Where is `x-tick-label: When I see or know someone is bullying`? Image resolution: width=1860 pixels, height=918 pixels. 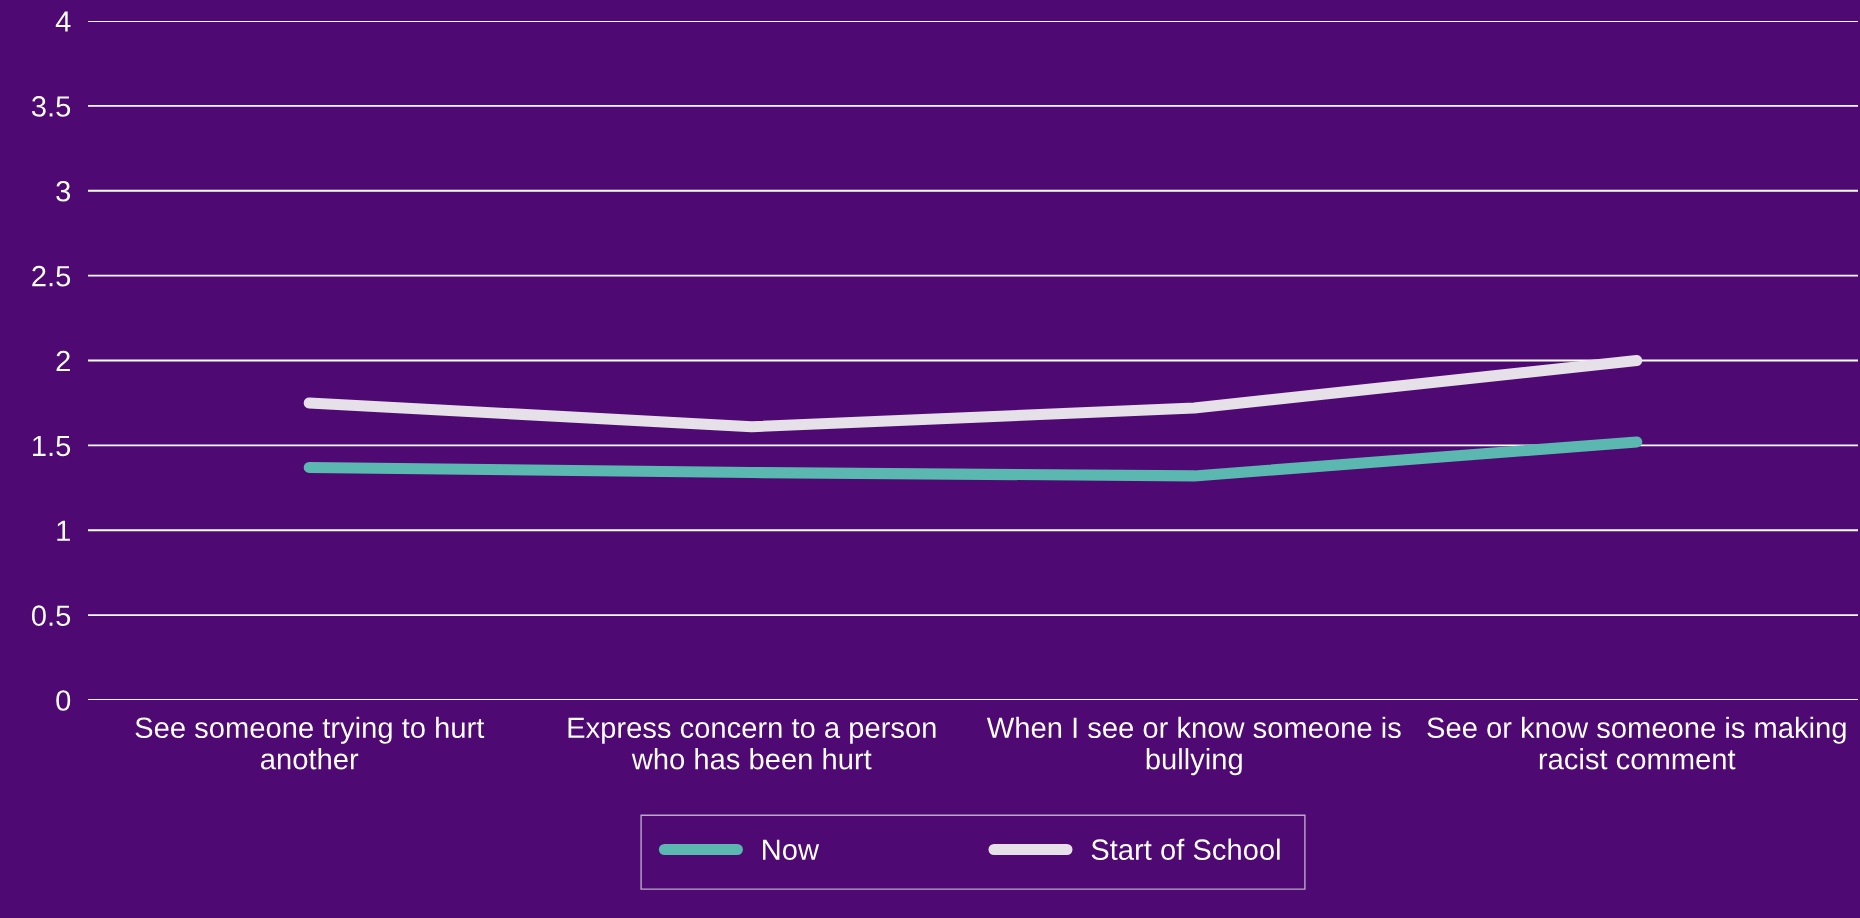
x-tick-label: When I see or know someone is bullying is located at coordinates (1193, 746).